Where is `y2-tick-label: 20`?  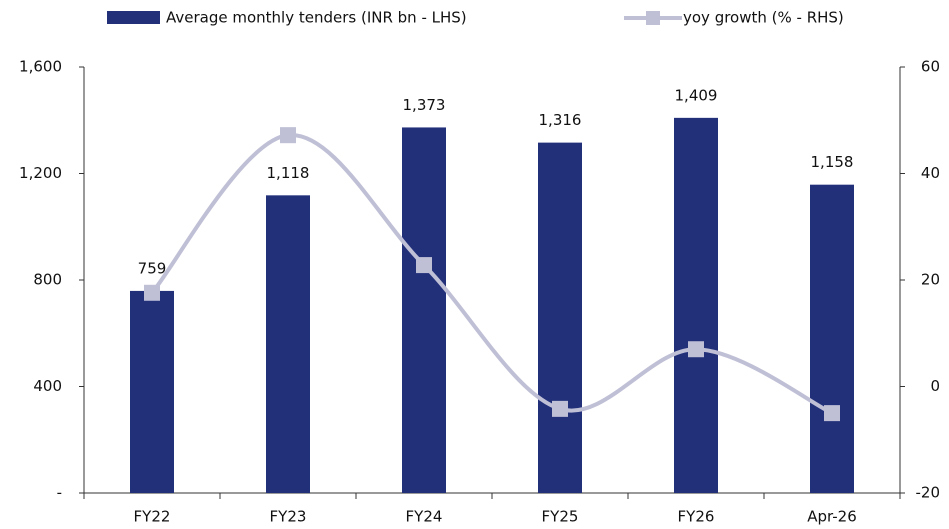 y2-tick-label: 20 is located at coordinates (930, 280).